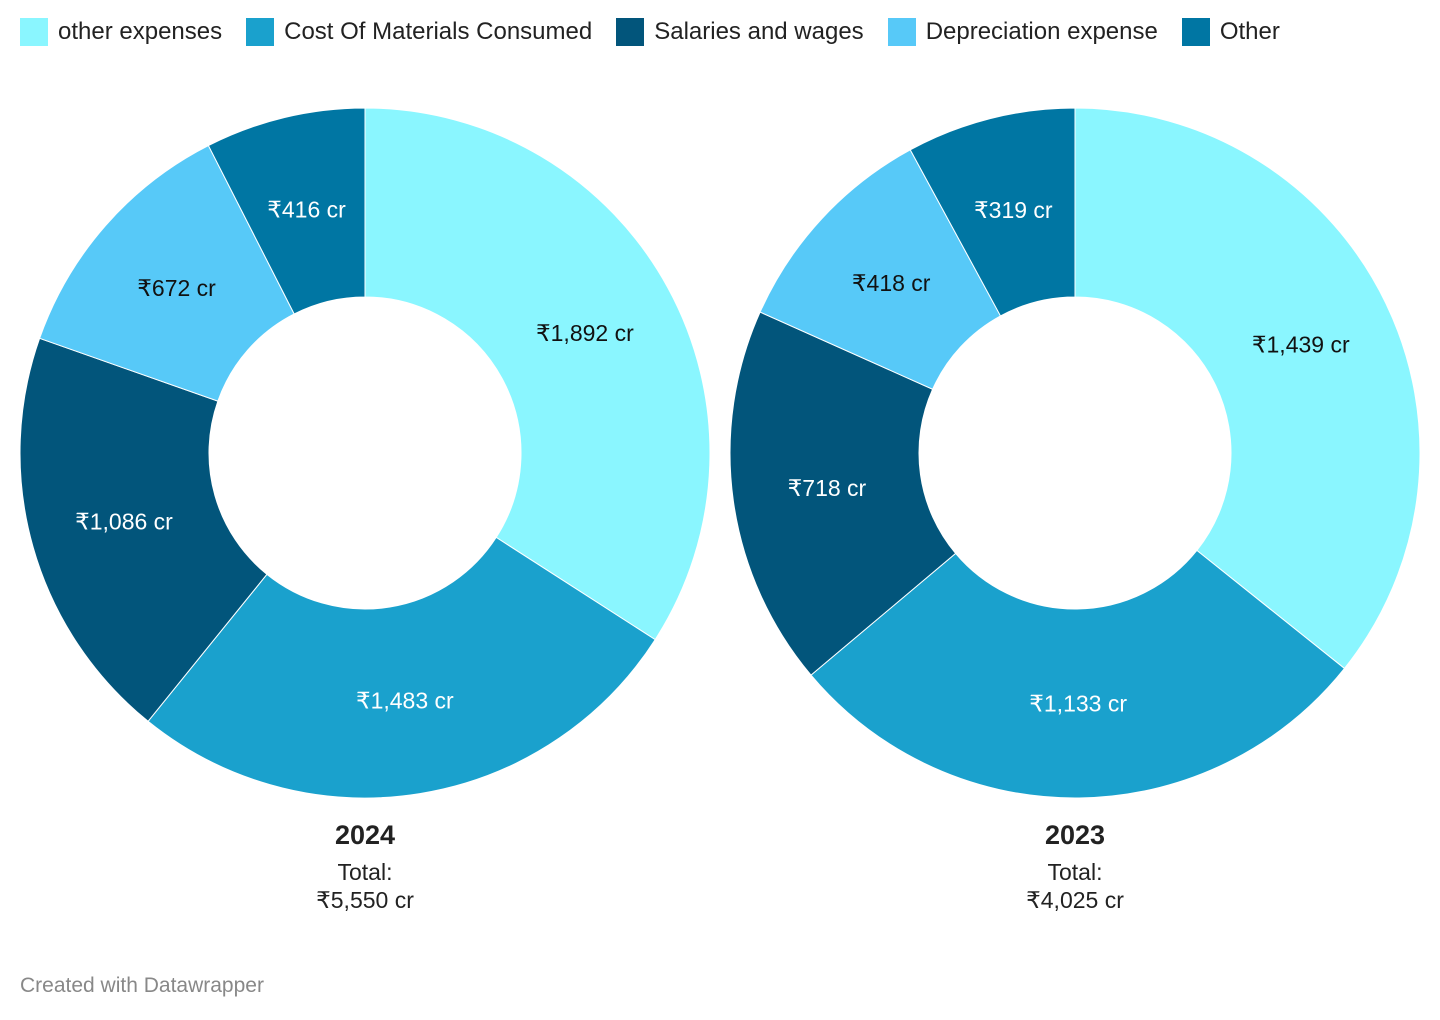  What do you see at coordinates (1078, 703) in the screenshot?
I see `slice-label: ₹1,133 cr` at bounding box center [1078, 703].